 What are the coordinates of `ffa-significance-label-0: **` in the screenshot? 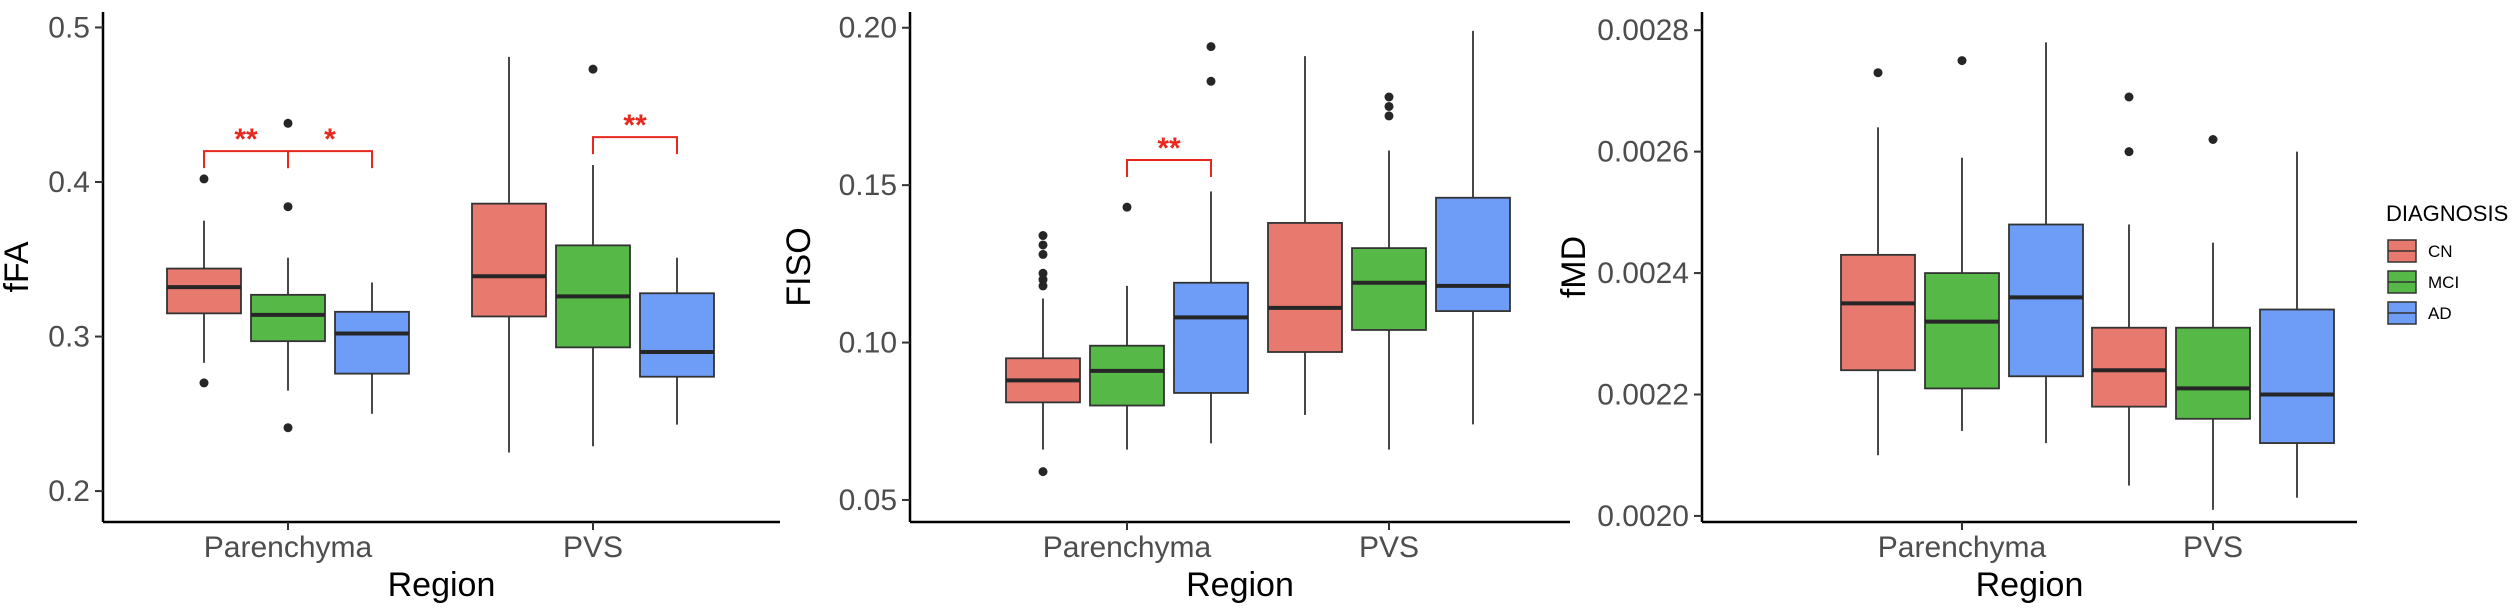 It's located at (246, 139).